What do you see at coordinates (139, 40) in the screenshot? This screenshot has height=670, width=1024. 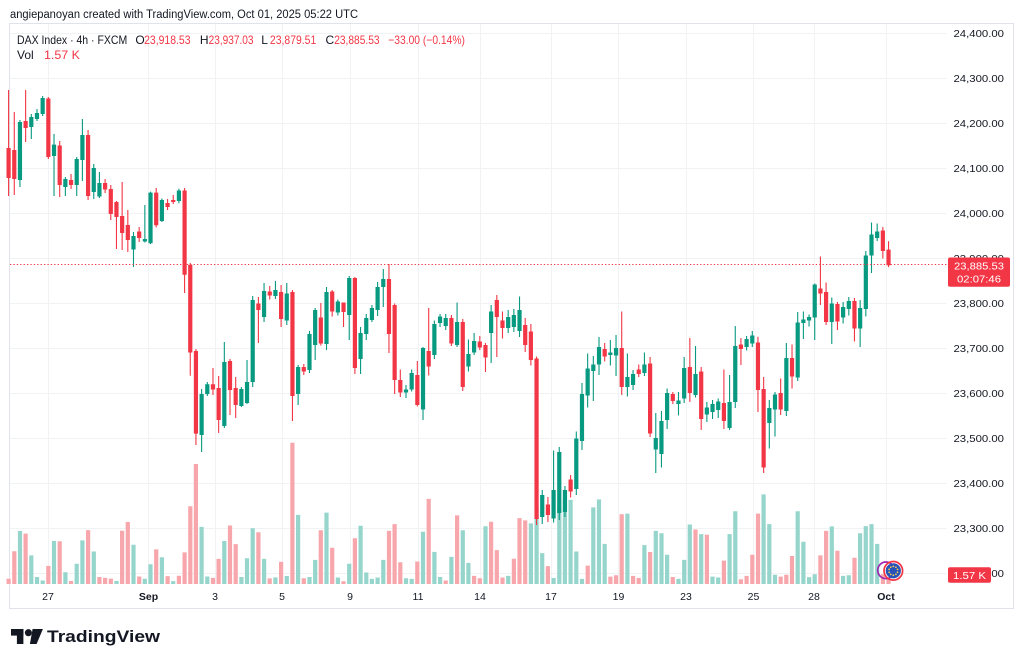 I see `svg-text: O` at bounding box center [139, 40].